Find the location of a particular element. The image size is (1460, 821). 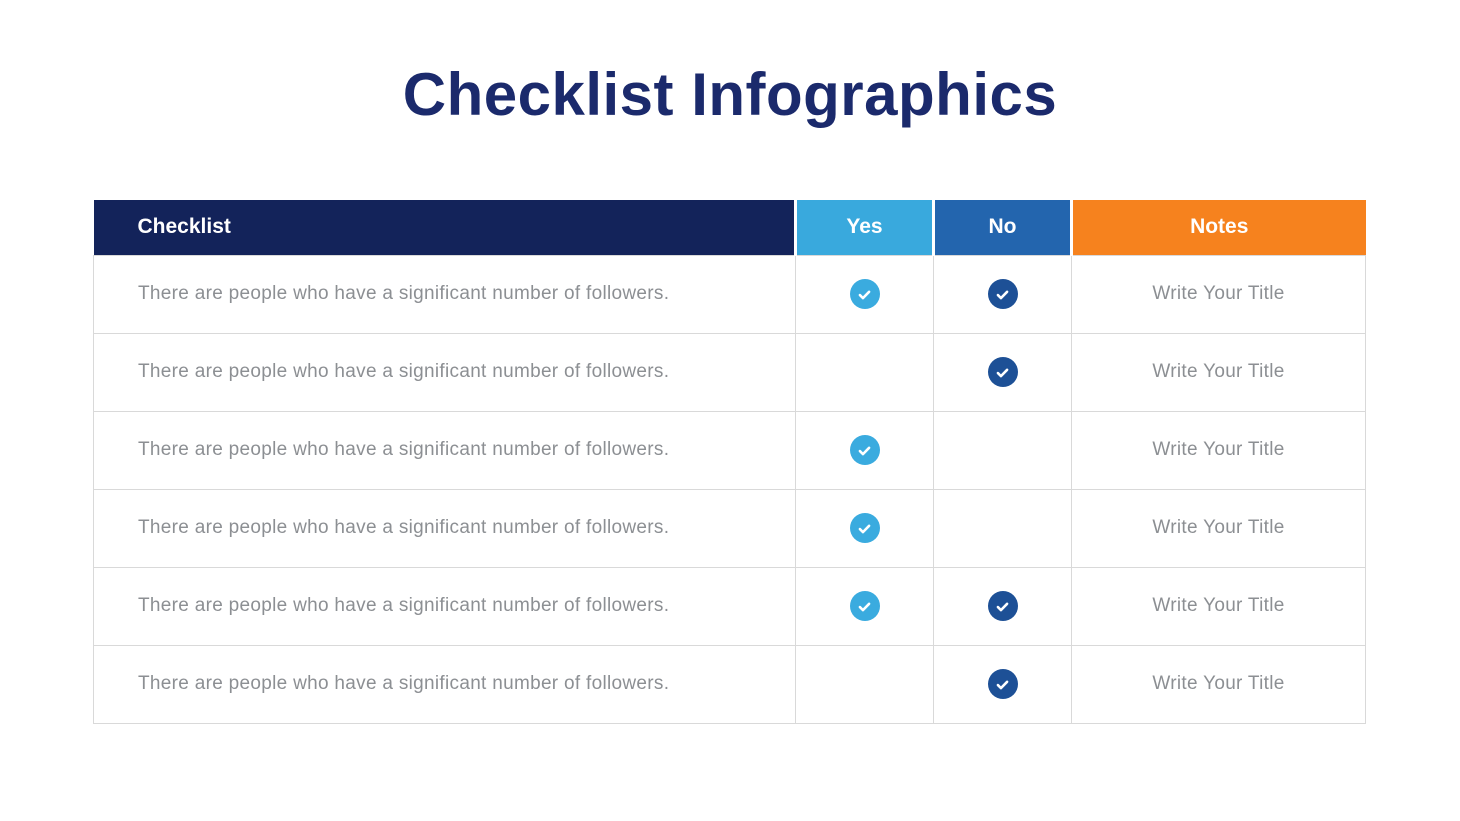

header-checklist: Checklist is located at coordinates (445, 227).